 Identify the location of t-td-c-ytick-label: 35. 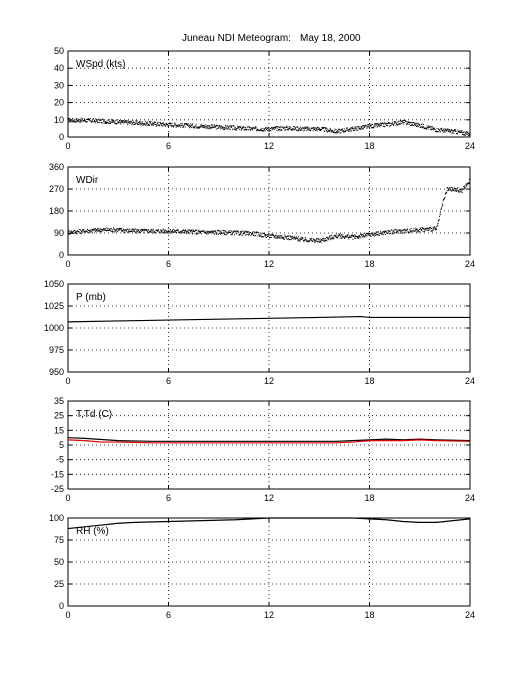
(59, 401).